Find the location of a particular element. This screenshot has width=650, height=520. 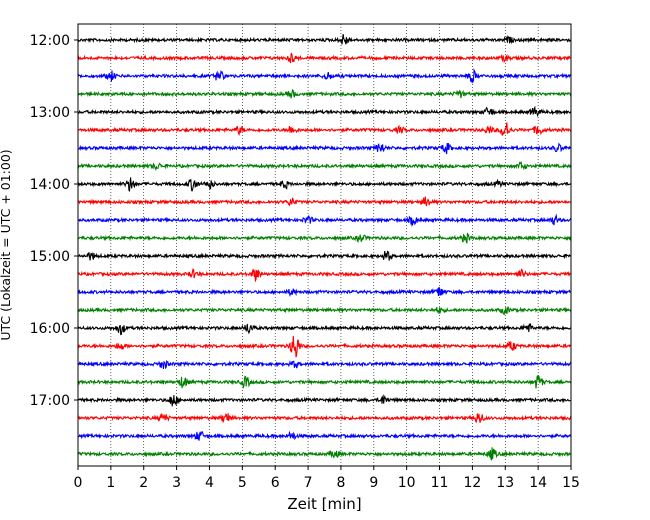

x-tick-label: 8 is located at coordinates (340, 483).